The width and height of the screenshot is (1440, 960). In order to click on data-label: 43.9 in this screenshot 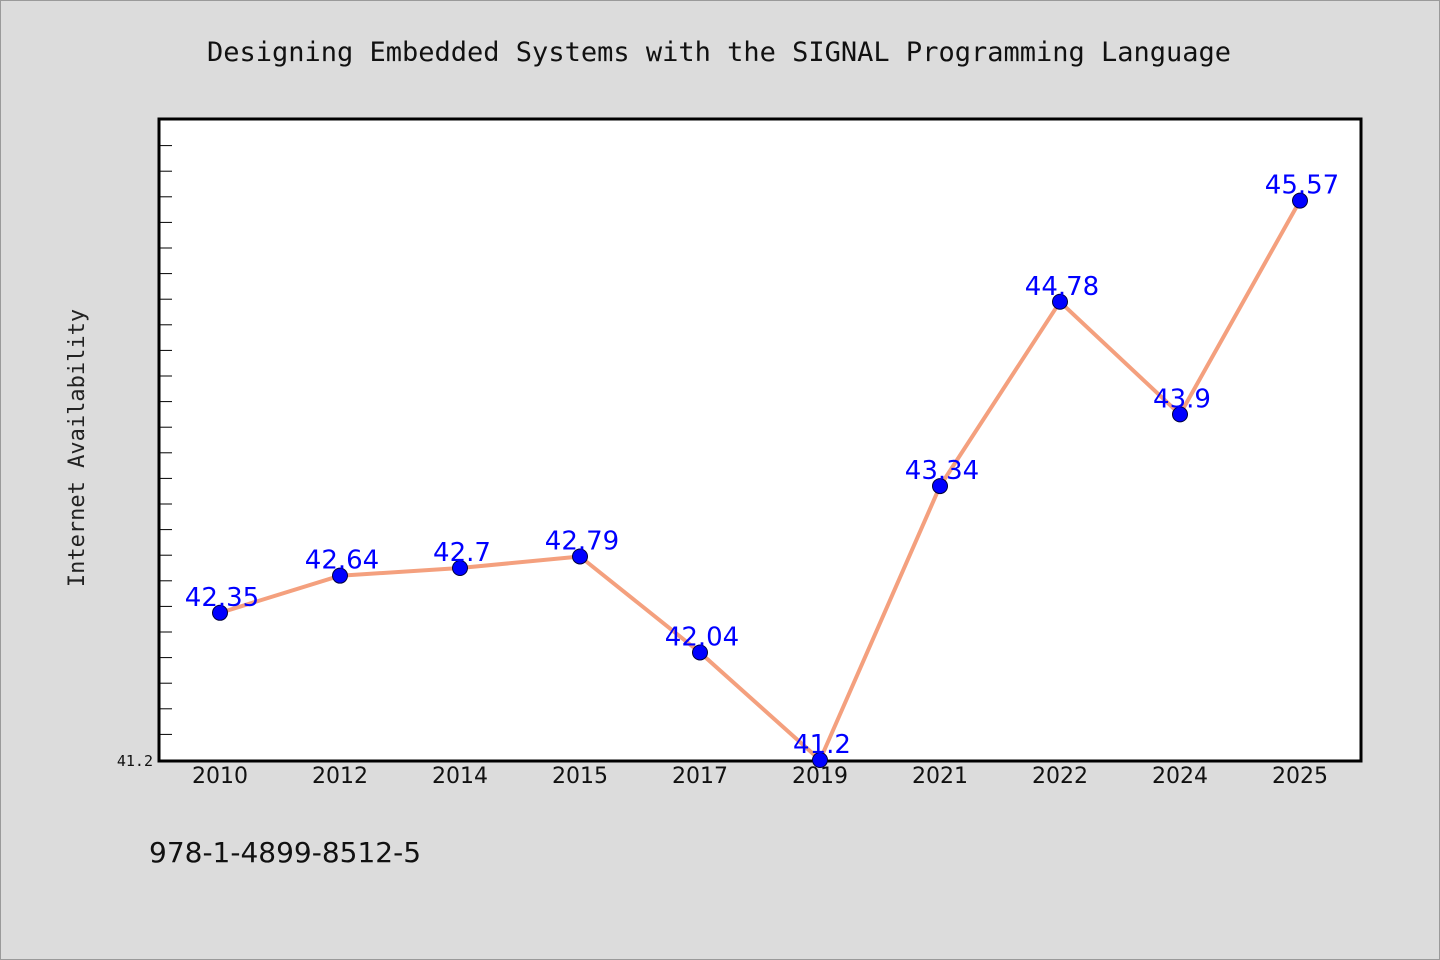, I will do `click(1182, 399)`.